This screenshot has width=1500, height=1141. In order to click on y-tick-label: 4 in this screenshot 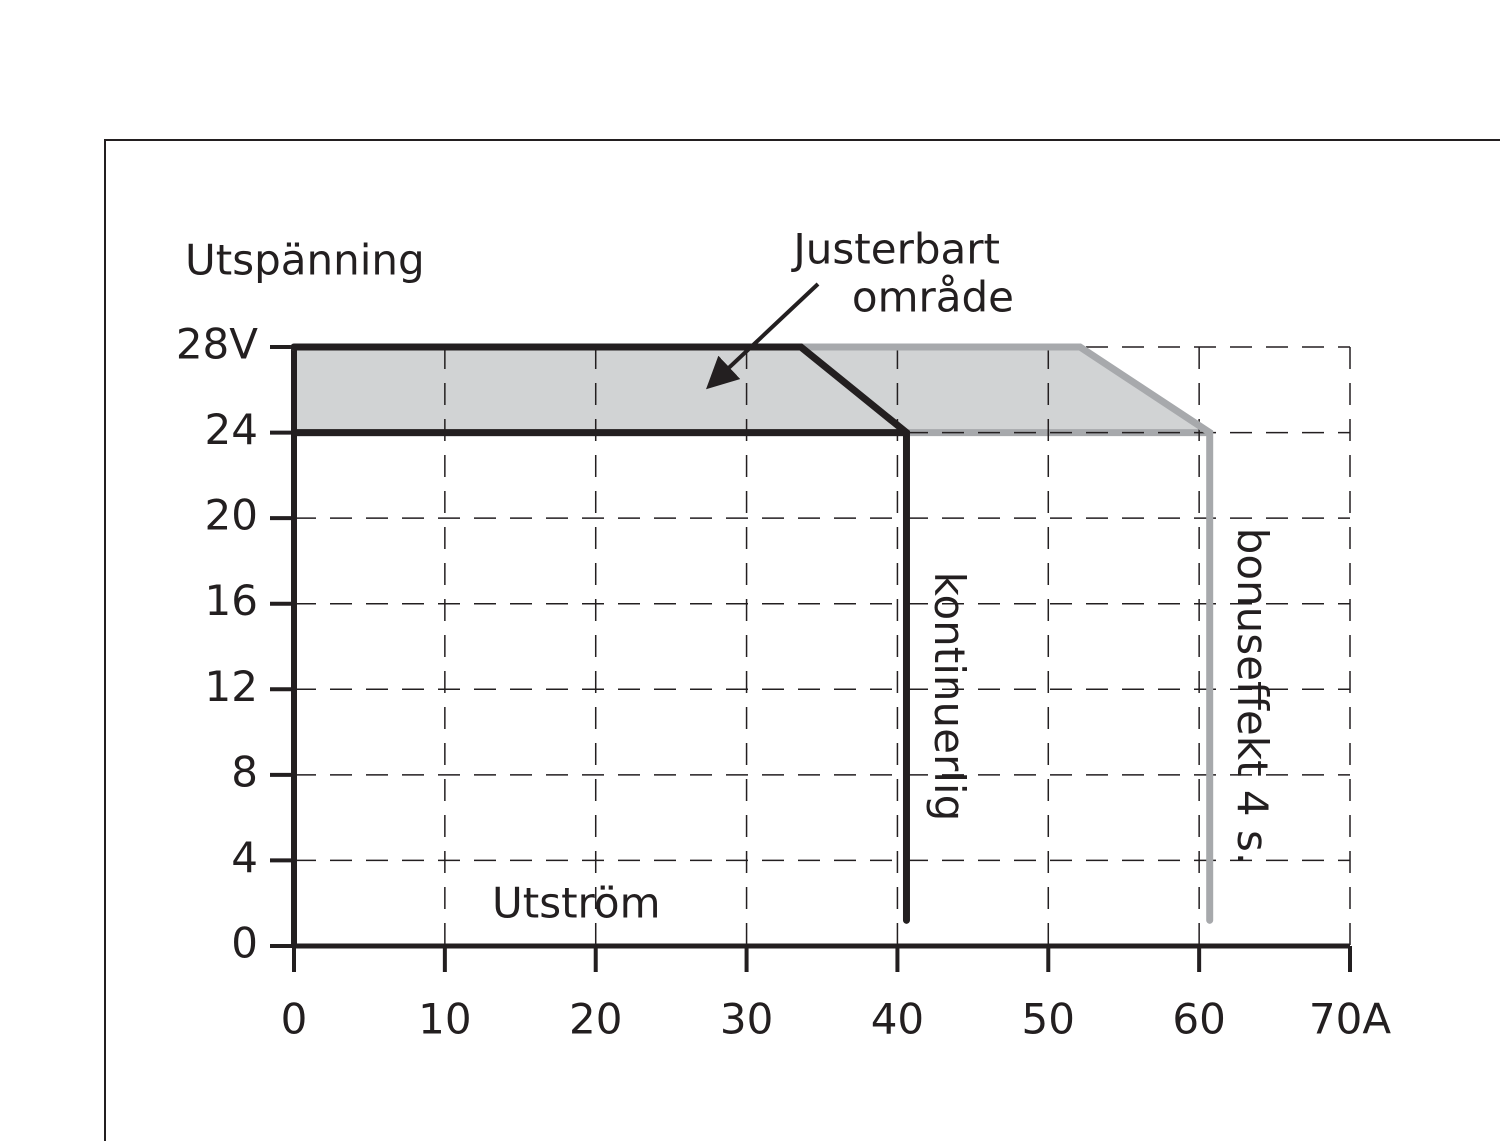, I will do `click(244, 857)`.